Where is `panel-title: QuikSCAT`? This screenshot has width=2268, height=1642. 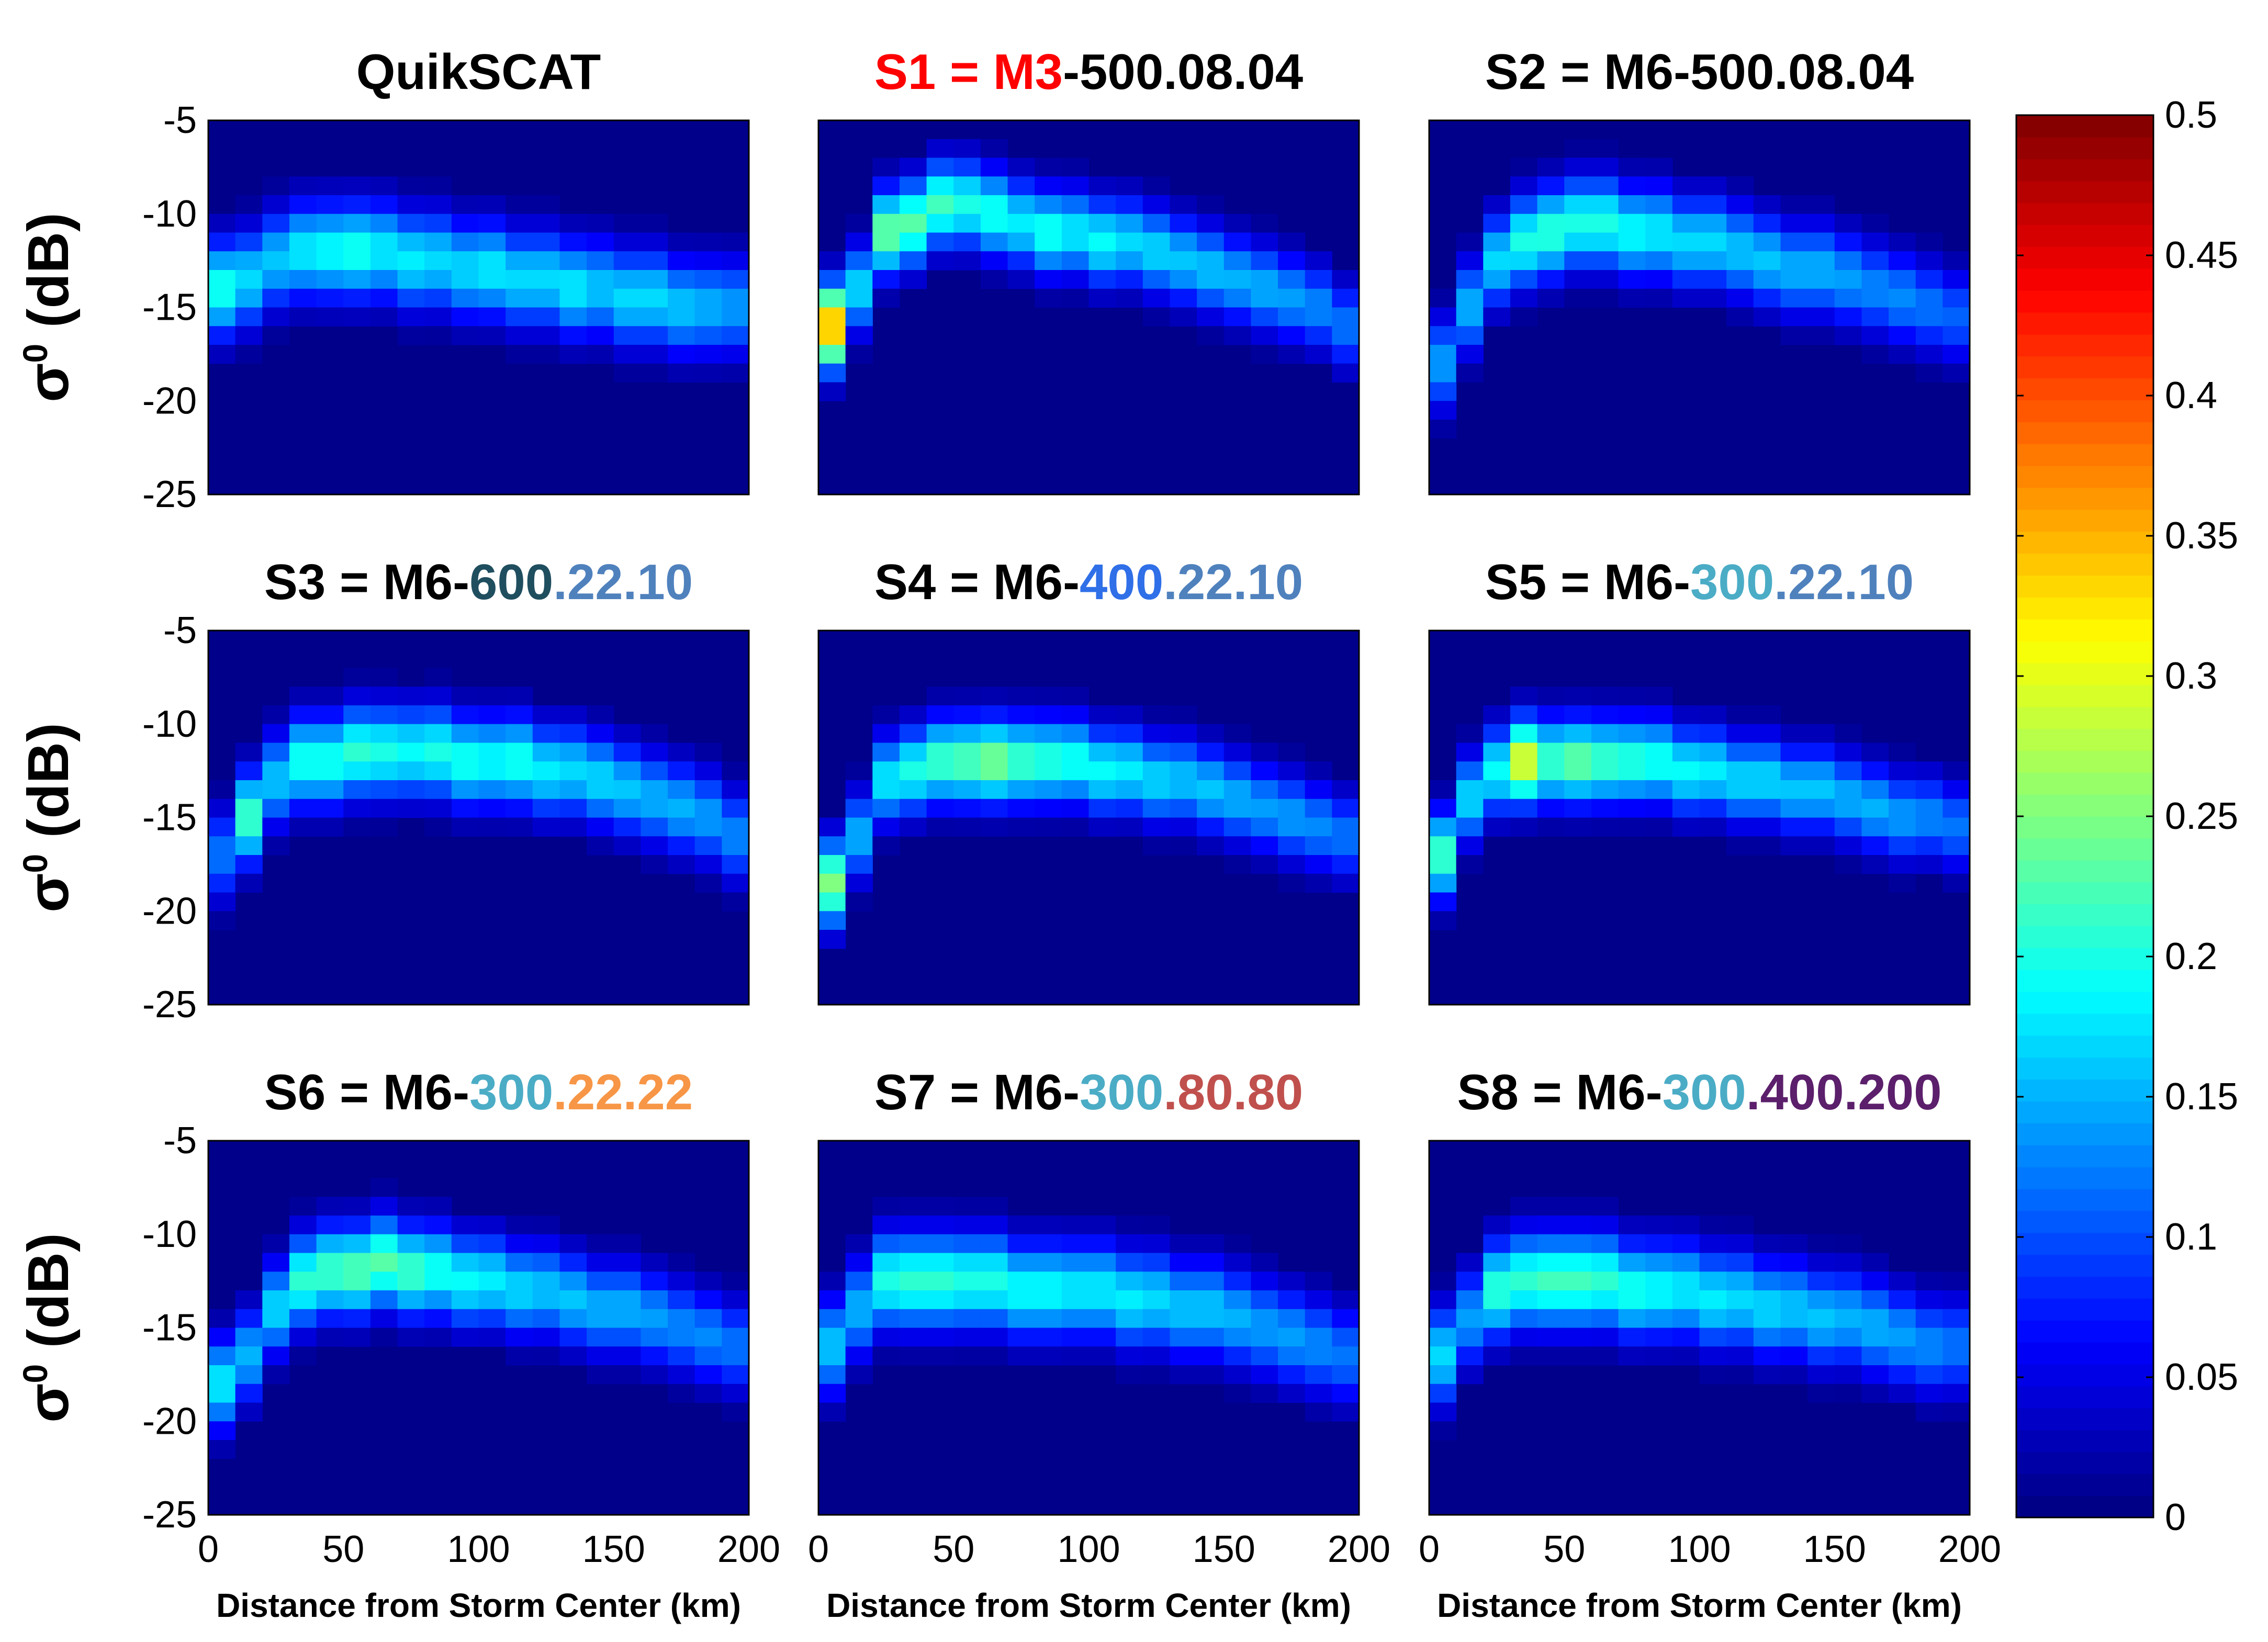 panel-title: QuikSCAT is located at coordinates (479, 72).